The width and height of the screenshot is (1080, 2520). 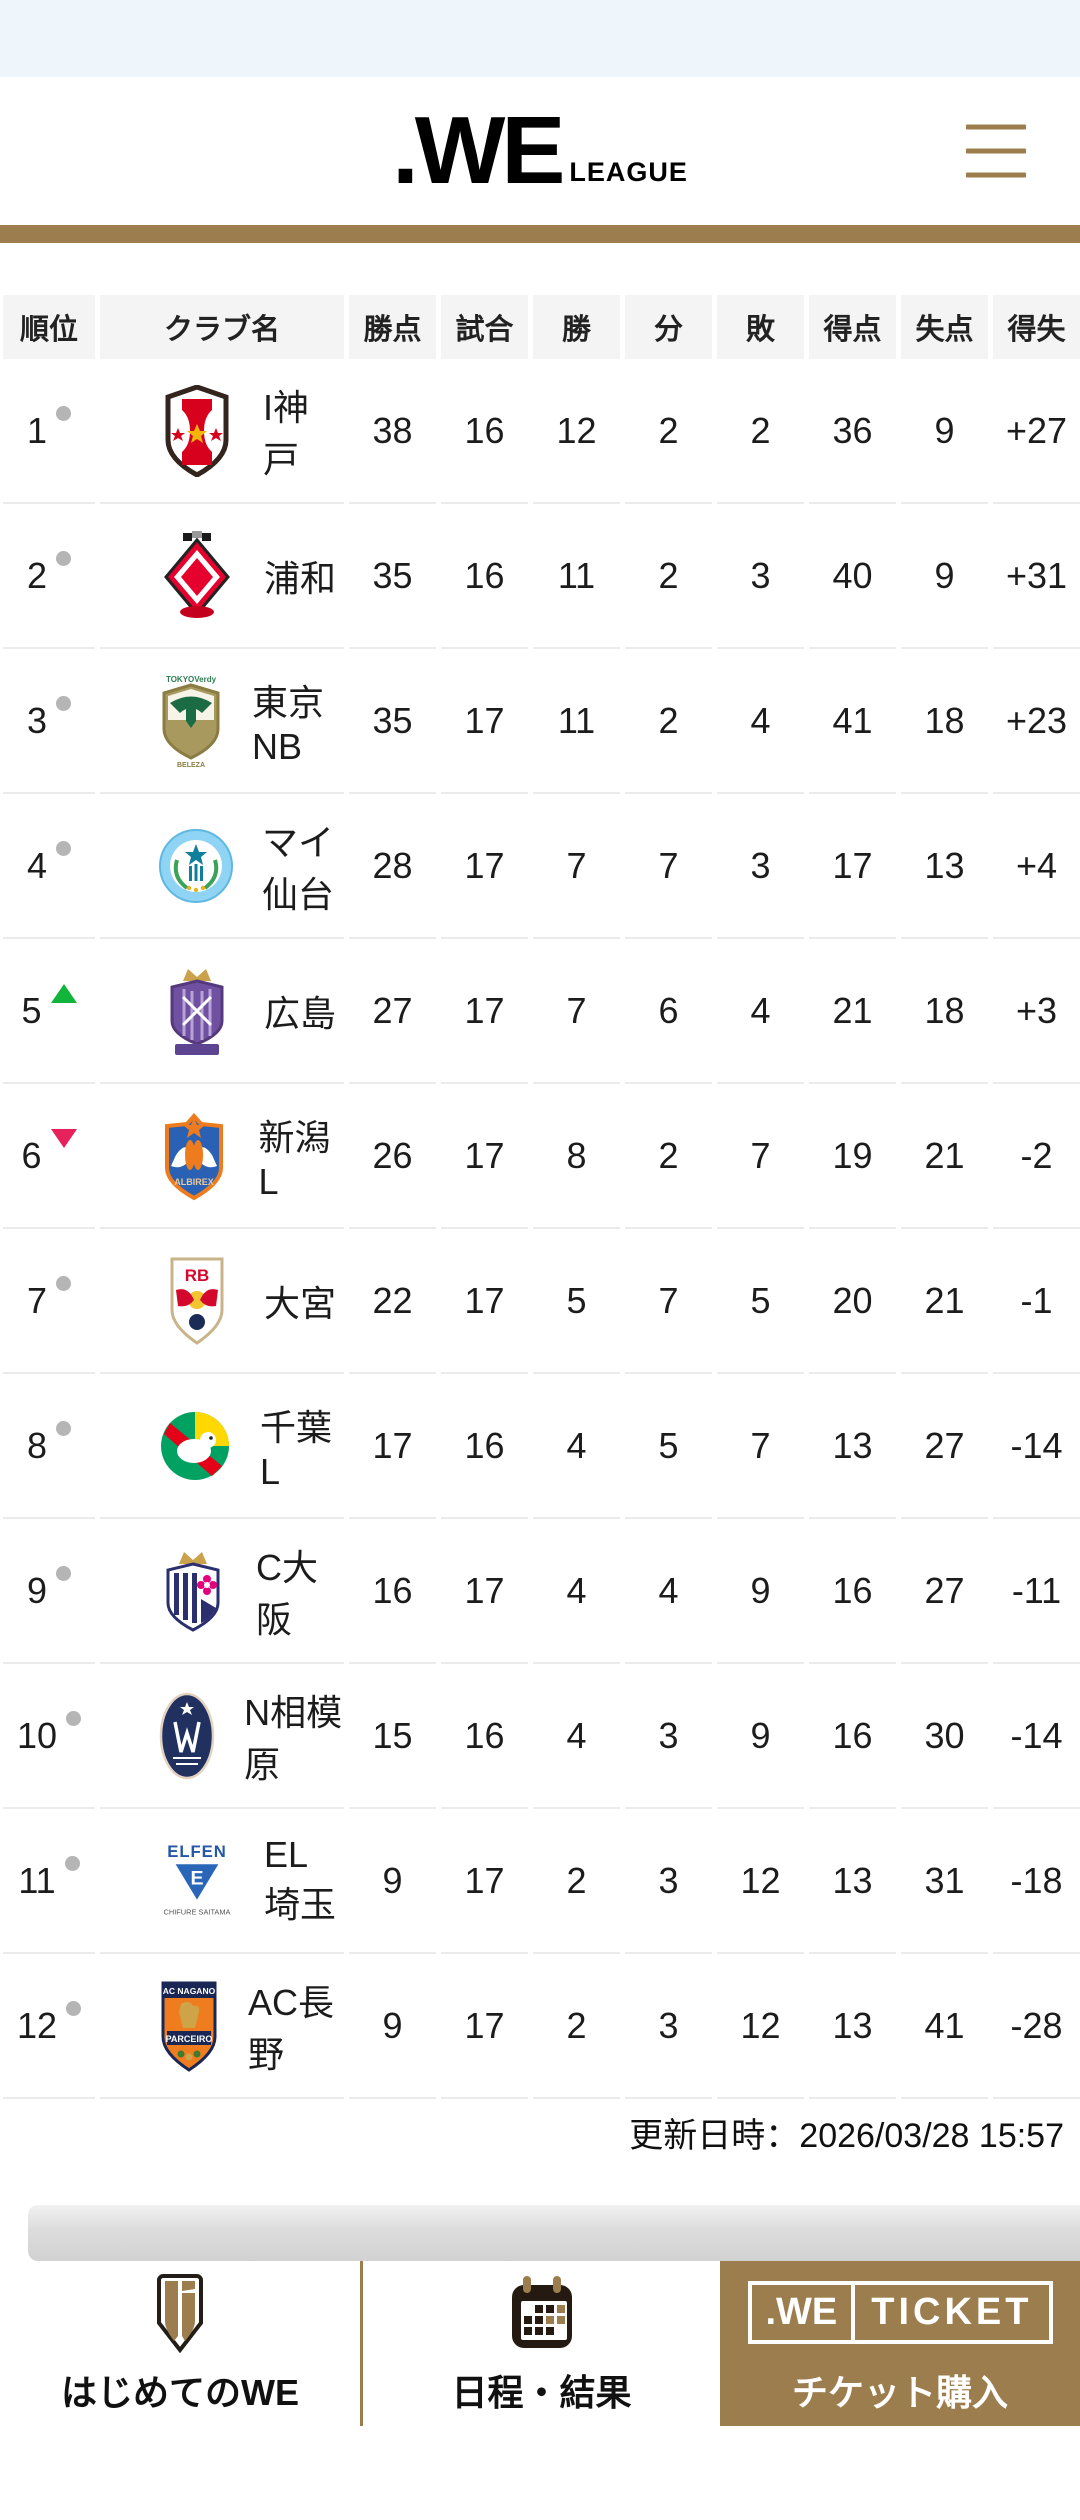 What do you see at coordinates (1036, 2026) in the screenshot?
I see `stat-value: -28` at bounding box center [1036, 2026].